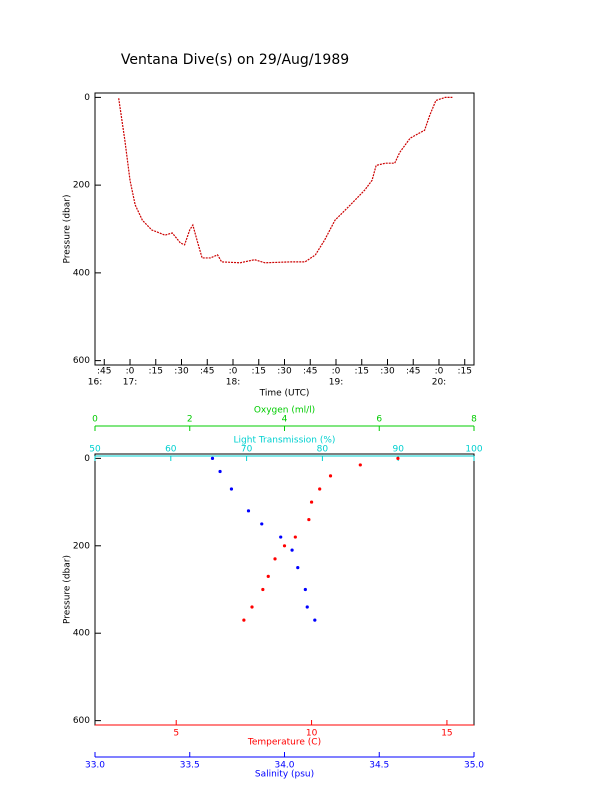 This screenshot has width=612, height=785. Describe the element at coordinates (171, 450) in the screenshot. I see `x-tick-label: 60` at that location.